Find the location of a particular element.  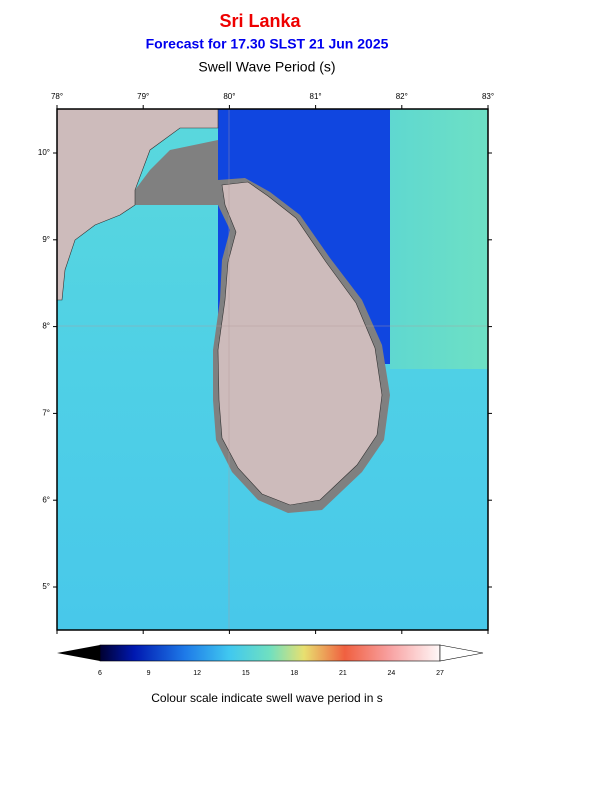

colorbar-label: 18 is located at coordinates (294, 673).